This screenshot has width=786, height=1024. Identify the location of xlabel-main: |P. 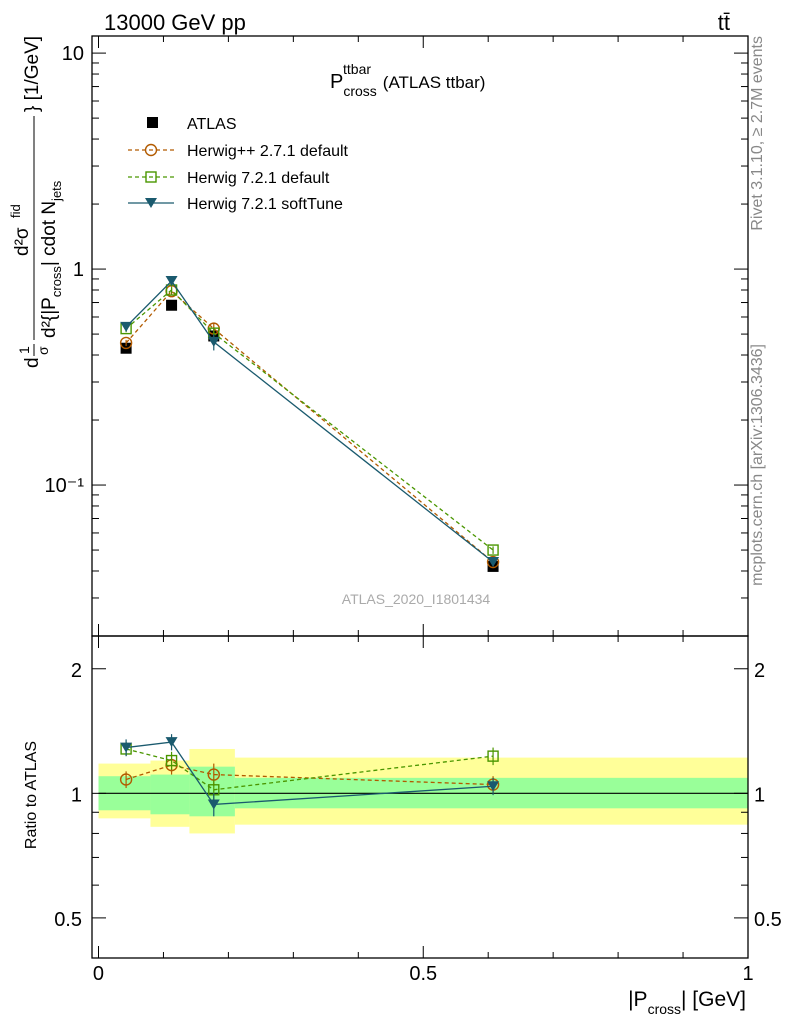
(637, 999).